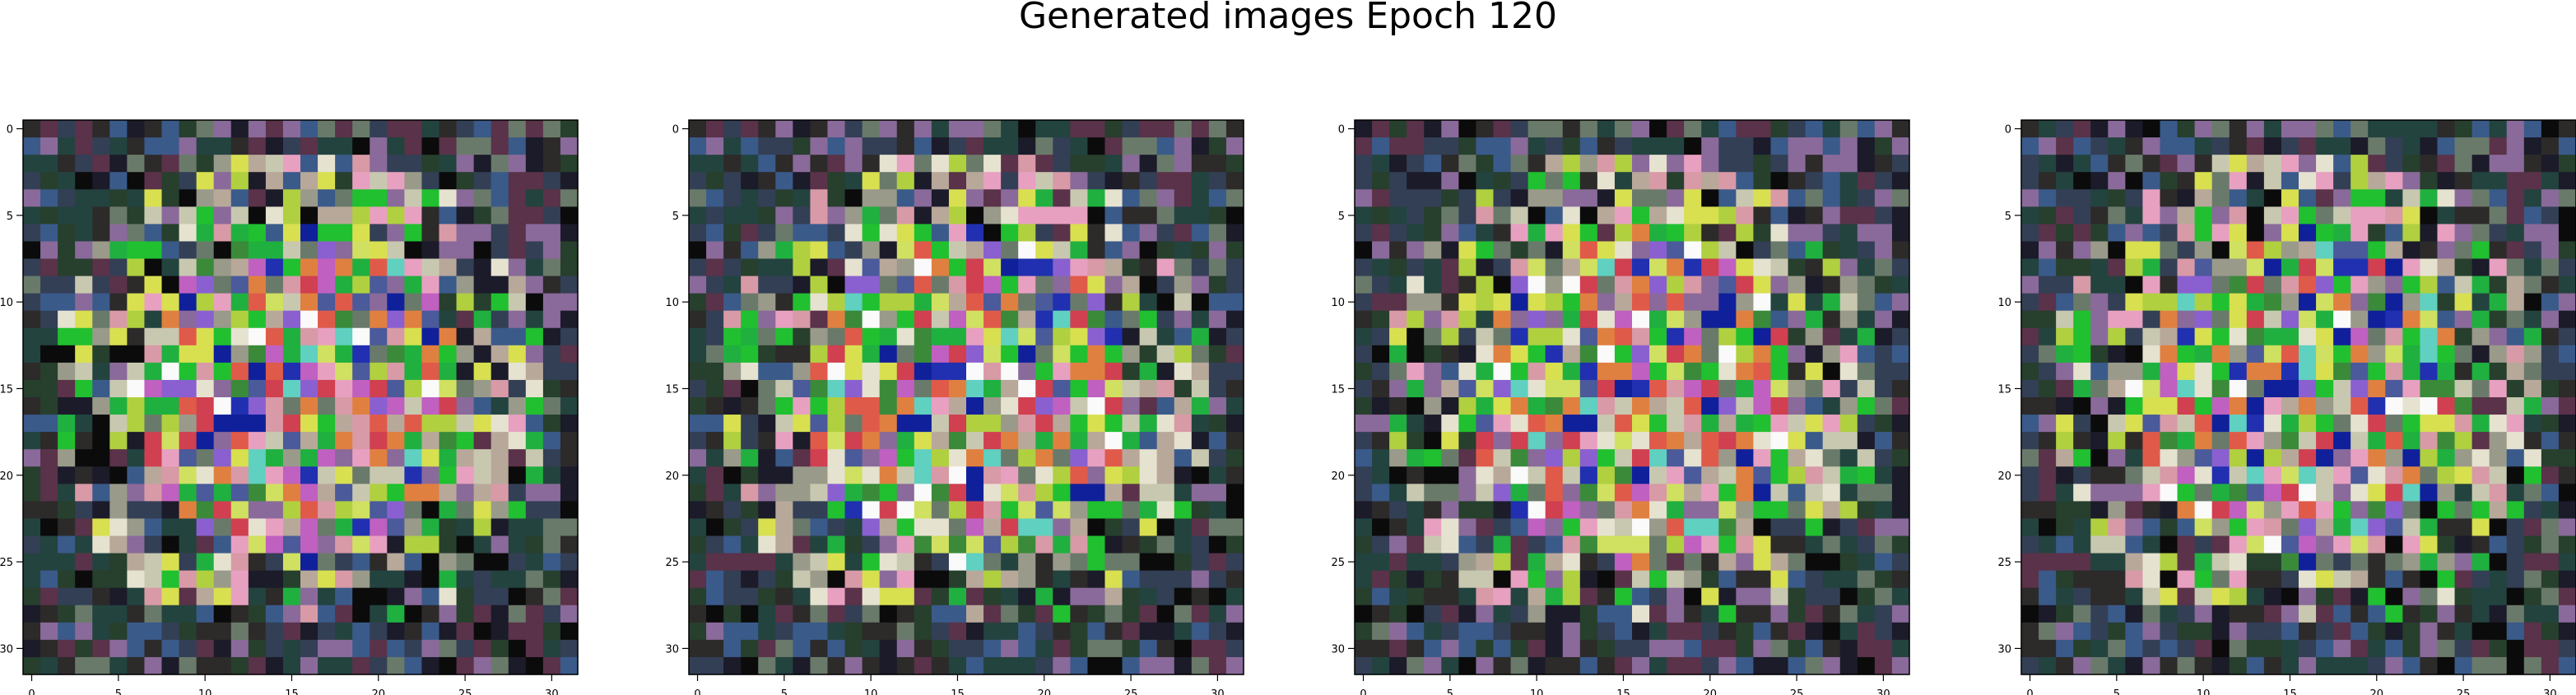 The height and width of the screenshot is (695, 2576). I want to click on x-tick-label: 20, so click(1045, 691).